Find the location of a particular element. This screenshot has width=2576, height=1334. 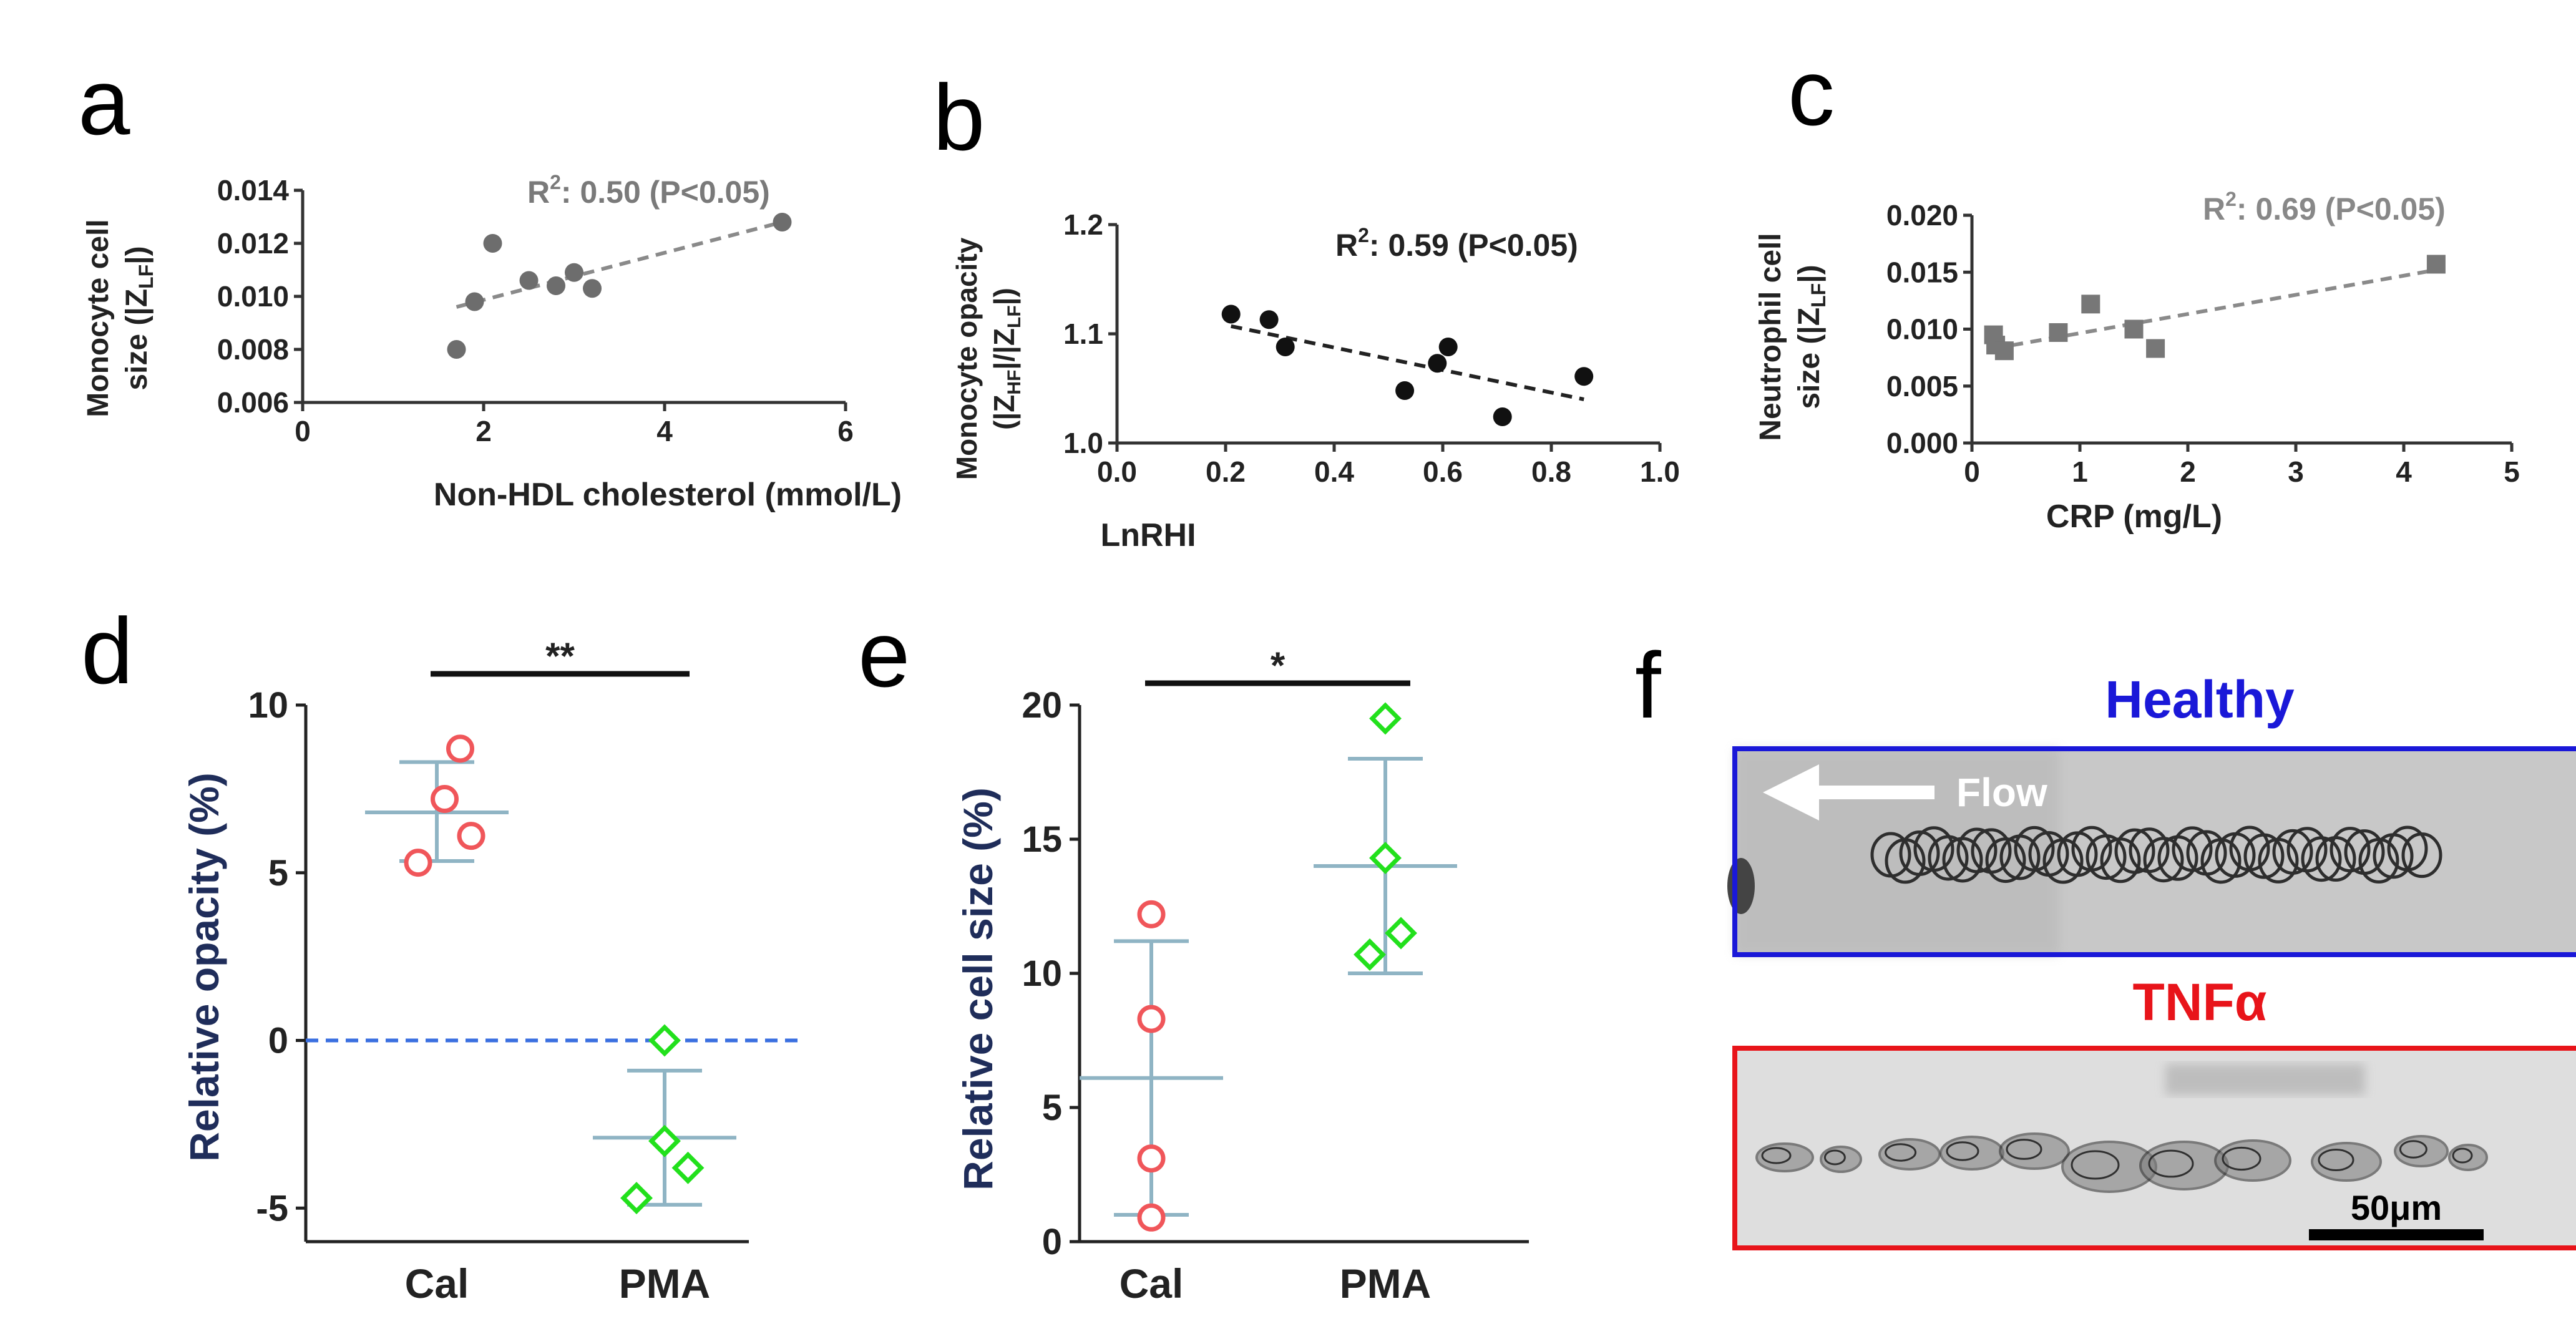

healthy-title: Healthy is located at coordinates (2200, 700).